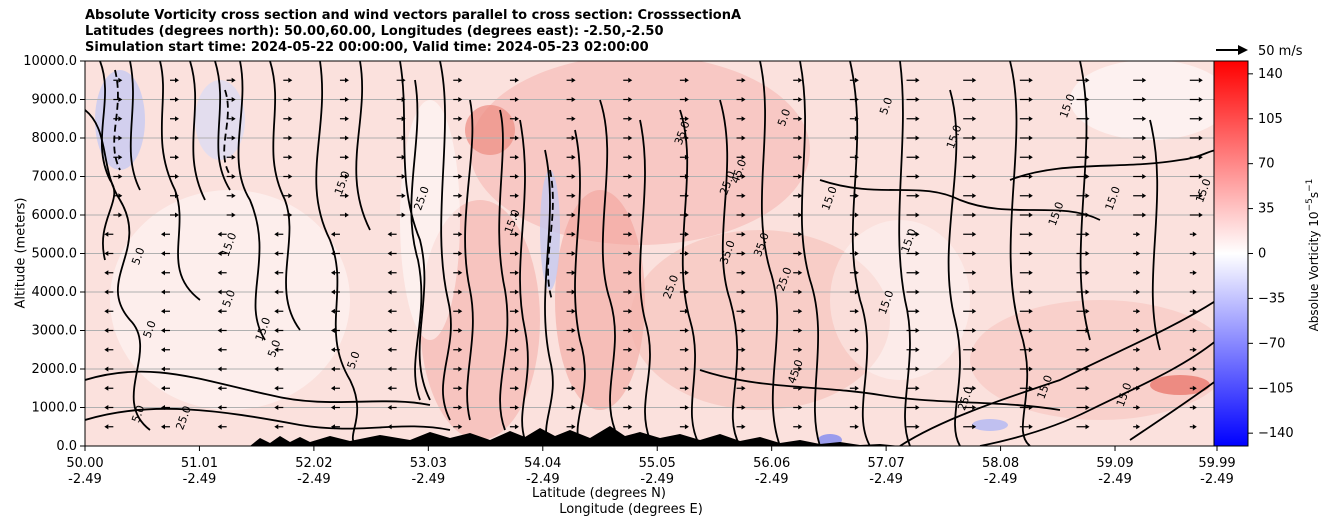 The width and height of the screenshot is (1332, 526). Describe the element at coordinates (1259, 51) in the screenshot. I see `quiver-key: 50 m/s` at that location.